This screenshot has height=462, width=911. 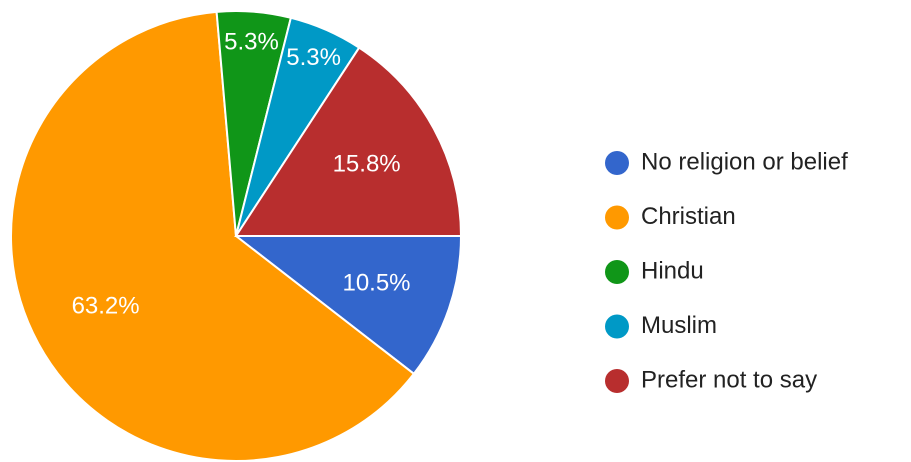 What do you see at coordinates (376, 282) in the screenshot?
I see `slice-label: 10.5%` at bounding box center [376, 282].